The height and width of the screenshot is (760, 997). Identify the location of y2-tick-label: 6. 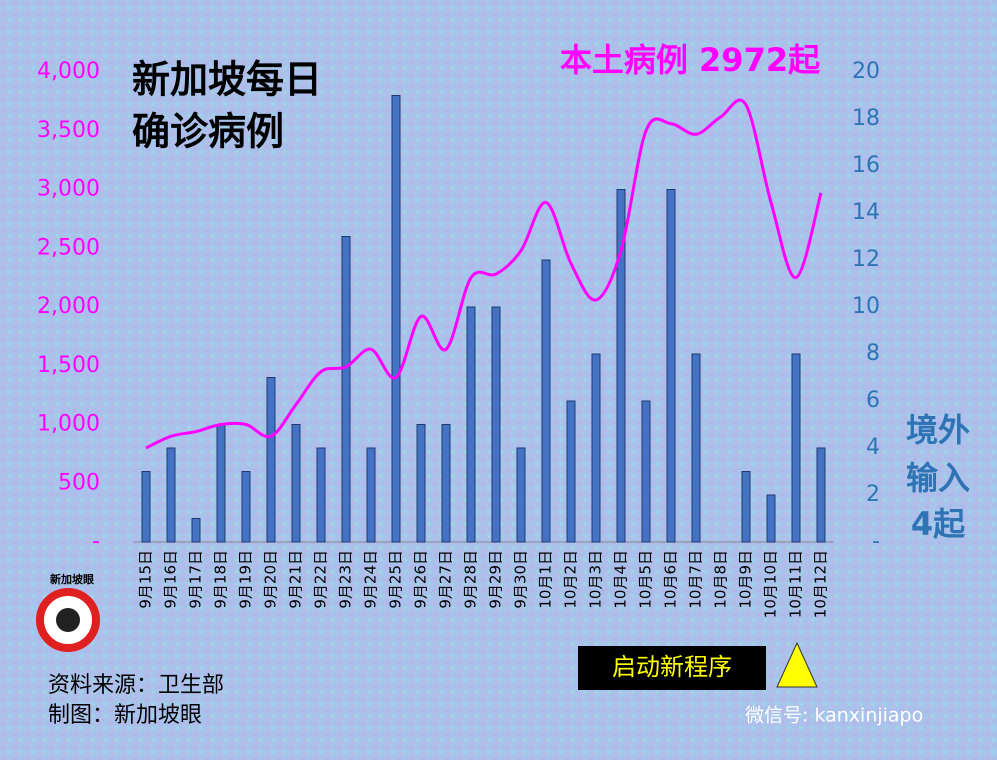
(873, 400).